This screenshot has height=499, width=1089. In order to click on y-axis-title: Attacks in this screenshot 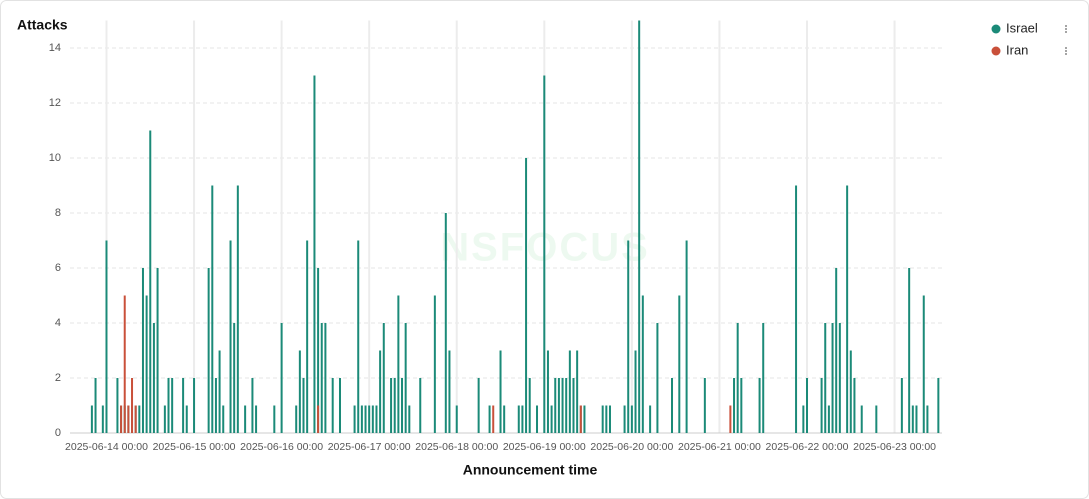, I will do `click(42, 25)`.